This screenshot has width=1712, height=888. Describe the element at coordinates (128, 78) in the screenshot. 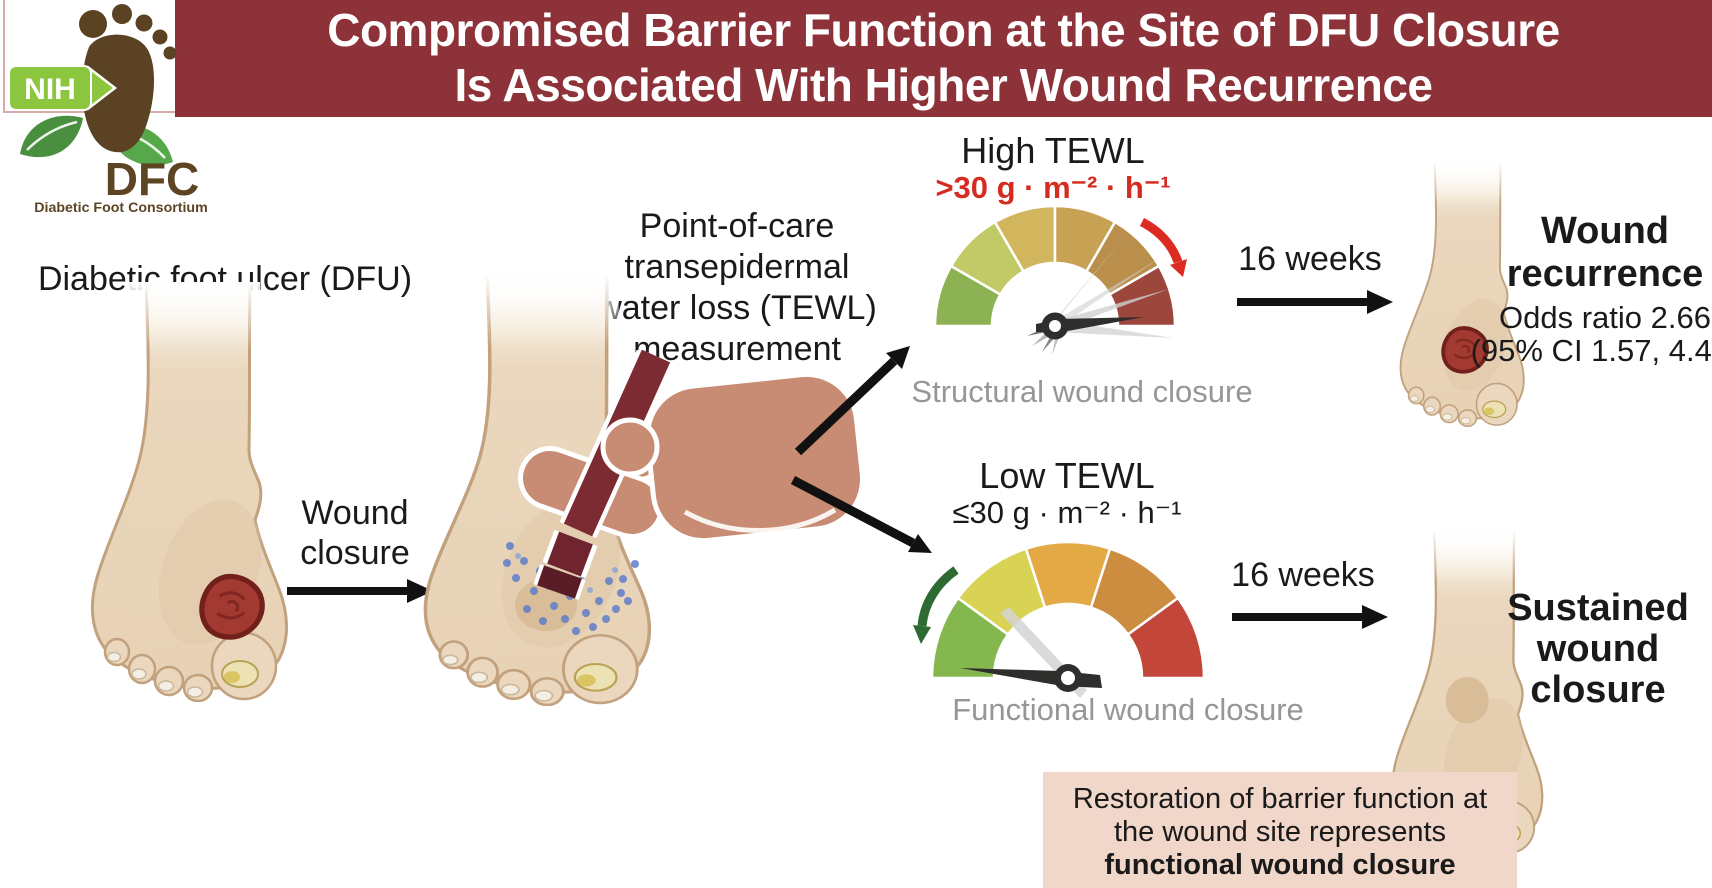

I see `footprint-icon` at that location.